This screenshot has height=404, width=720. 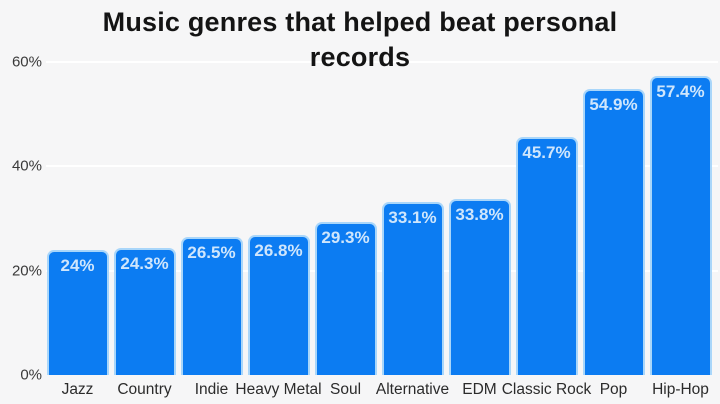 What do you see at coordinates (479, 214) in the screenshot?
I see `bar-value-edm: 33.8%` at bounding box center [479, 214].